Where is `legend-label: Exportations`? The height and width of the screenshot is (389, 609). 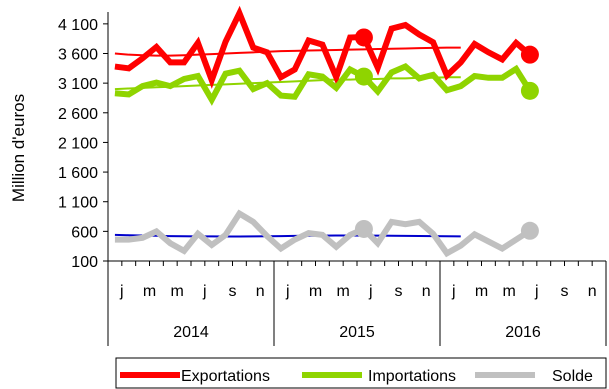
legend-label: Exportations is located at coordinates (225, 376).